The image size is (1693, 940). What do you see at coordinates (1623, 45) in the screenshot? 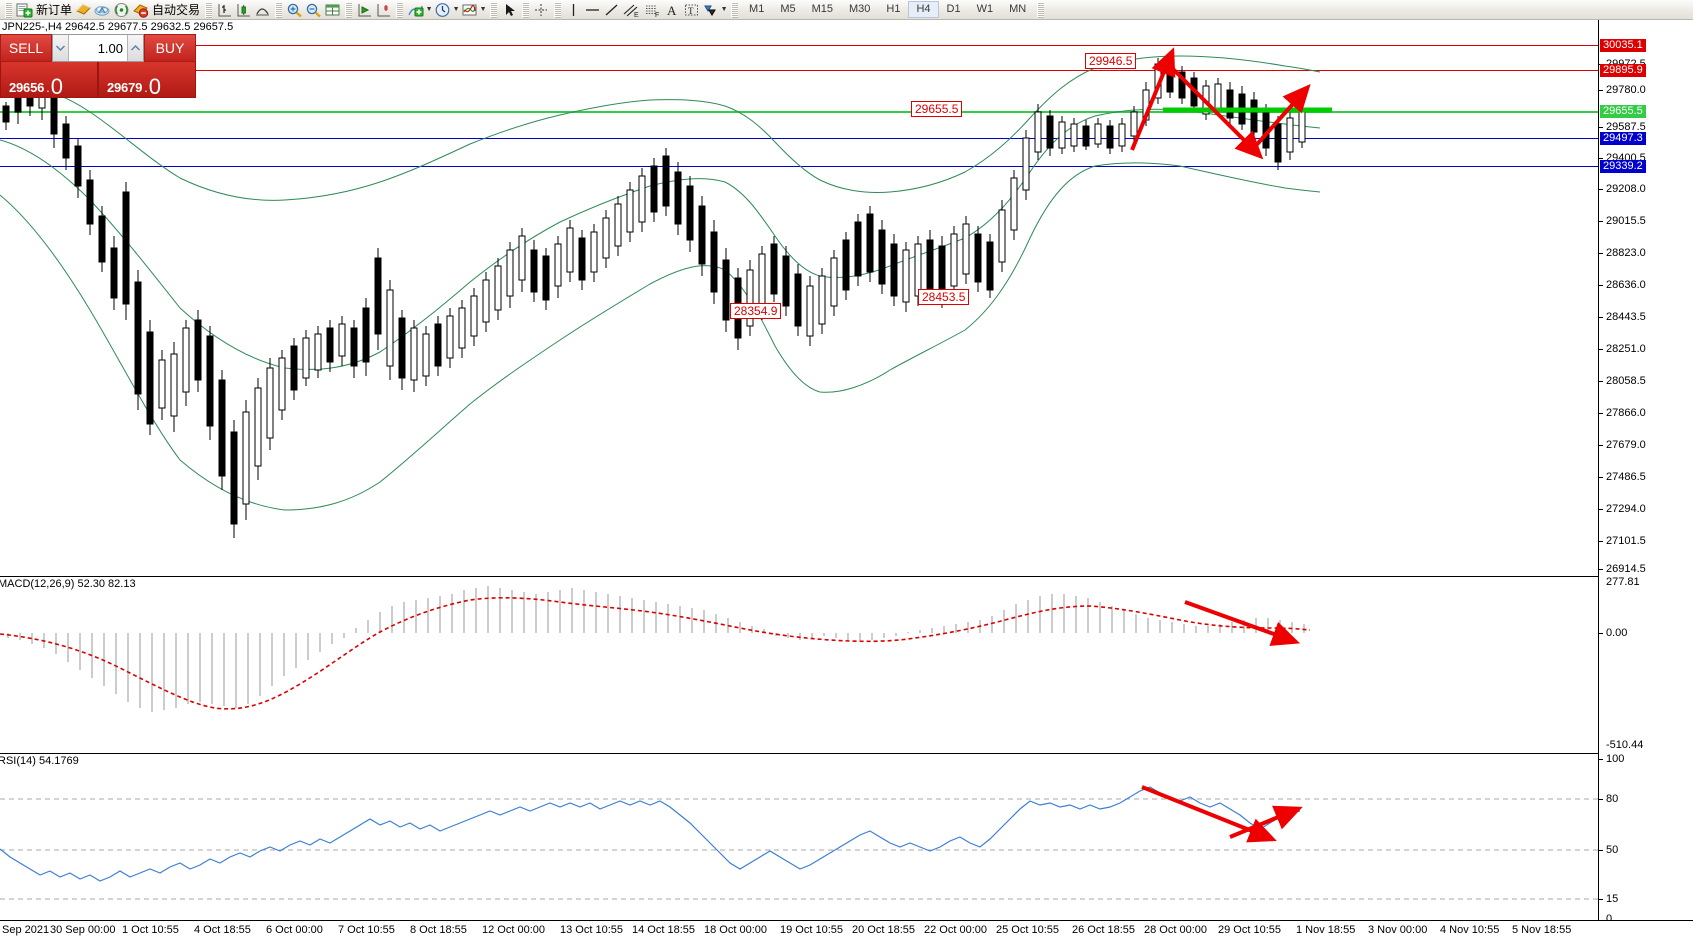
I see `price-tag-30035: 30035.1` at bounding box center [1623, 45].